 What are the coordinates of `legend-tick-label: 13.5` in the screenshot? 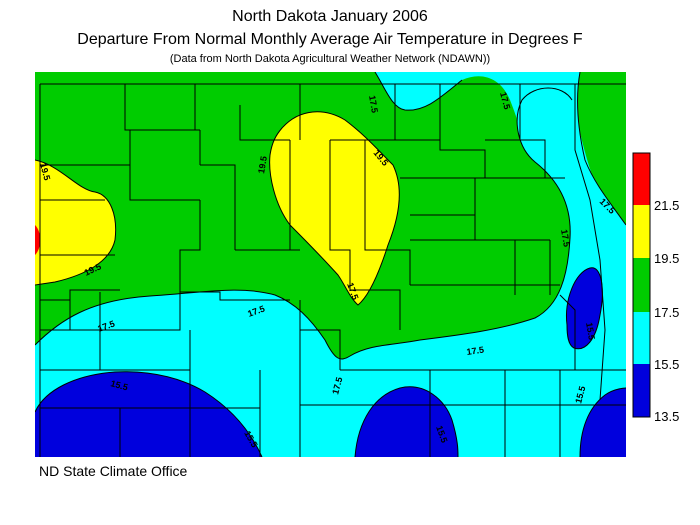 It's located at (667, 416).